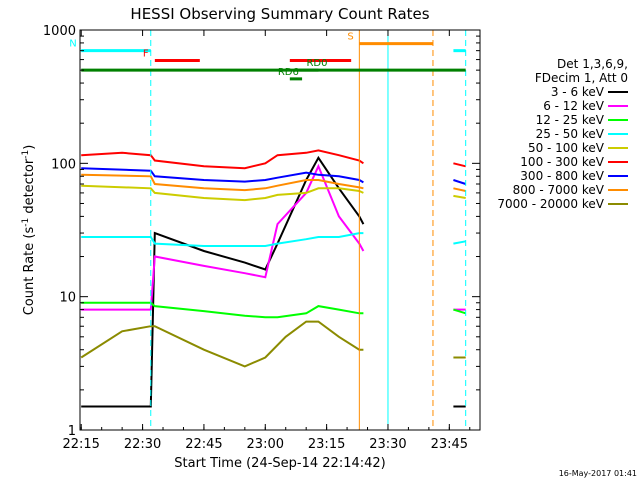  What do you see at coordinates (449, 444) in the screenshot?
I see `x-tick-label: 23:45` at bounding box center [449, 444].